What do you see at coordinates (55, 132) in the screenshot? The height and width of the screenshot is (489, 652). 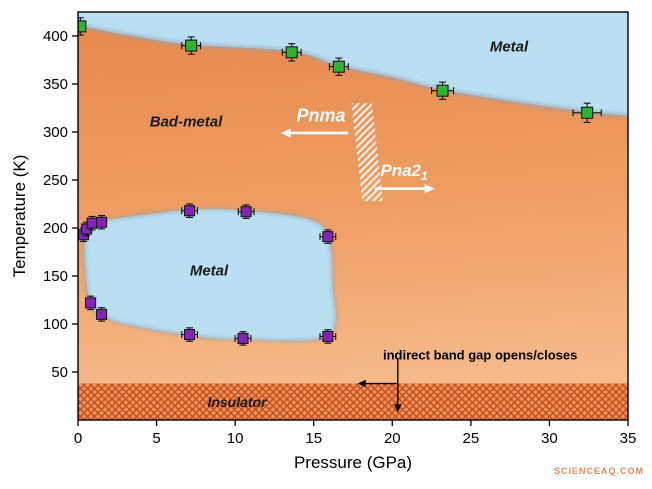 I see `svg-text: 300` at bounding box center [55, 132].